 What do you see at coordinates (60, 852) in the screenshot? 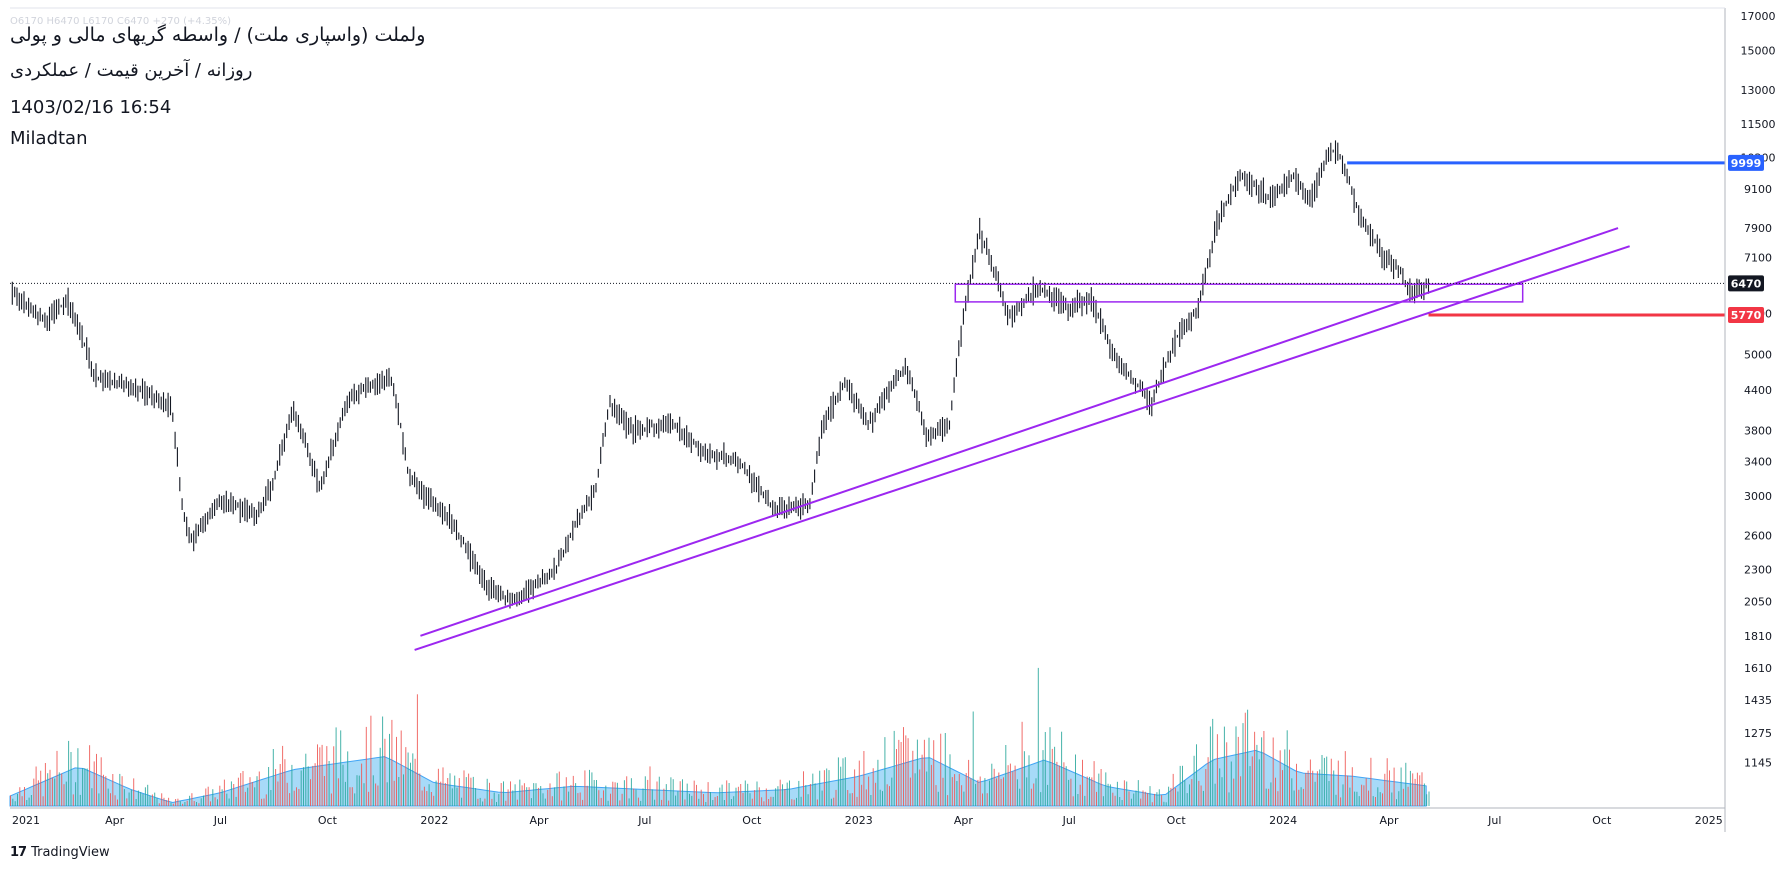
I see `tradingview-logo: 17 TradingView` at bounding box center [60, 852].